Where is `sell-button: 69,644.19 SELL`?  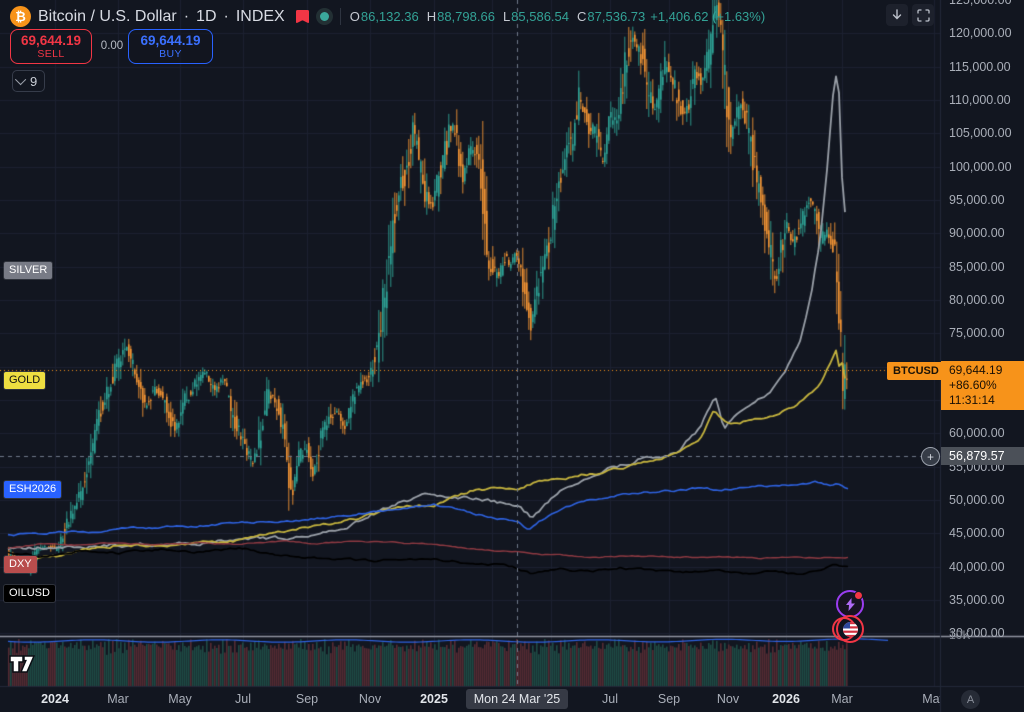 sell-button: 69,644.19 SELL is located at coordinates (51, 46).